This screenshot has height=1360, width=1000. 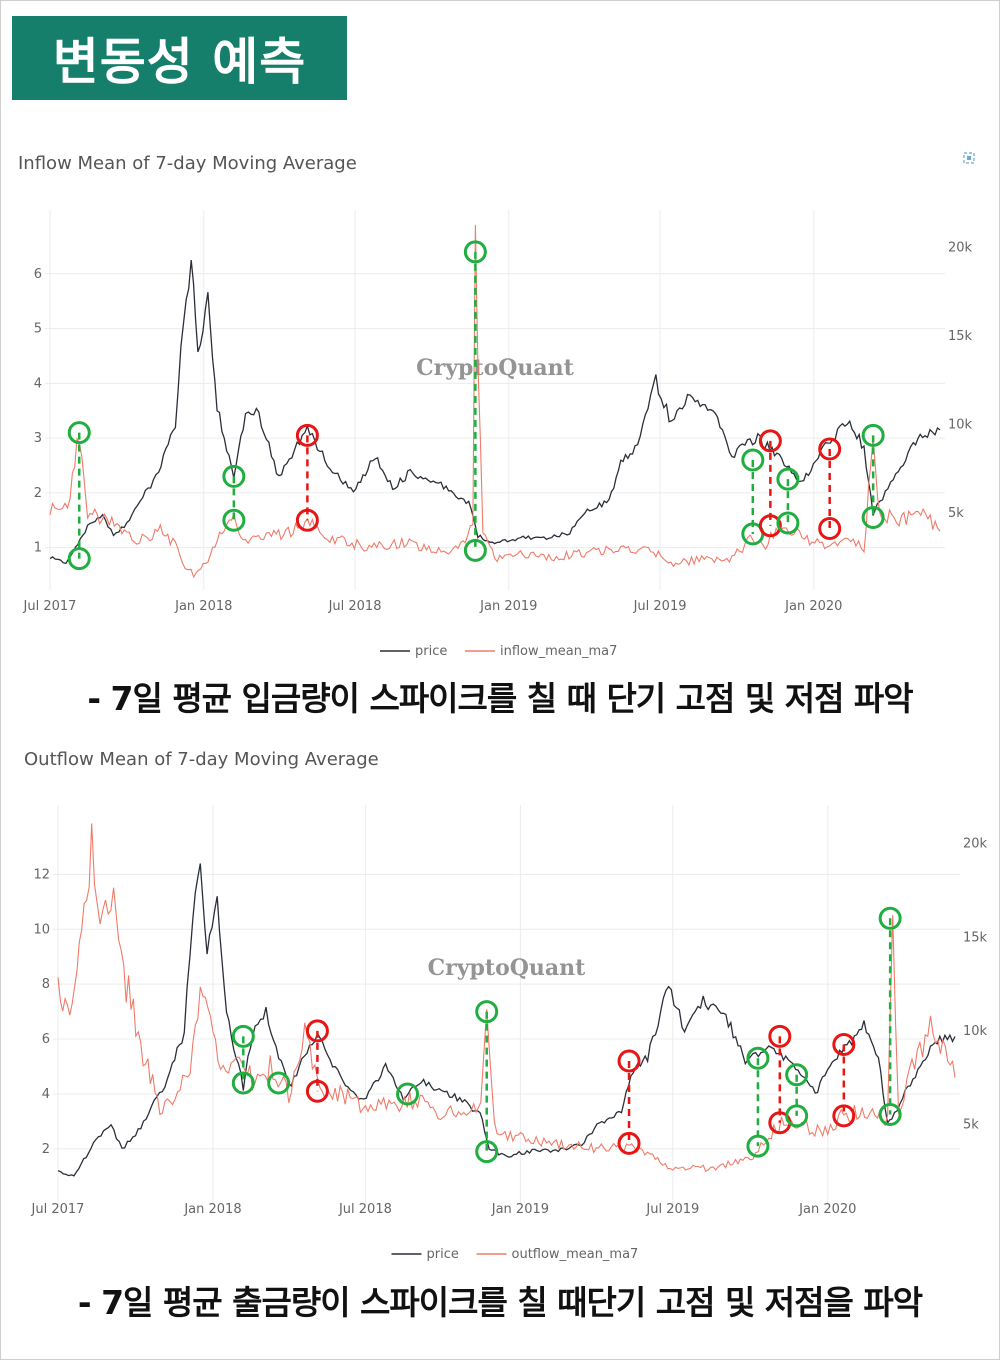 What do you see at coordinates (969, 158) in the screenshot?
I see `expand-icon` at bounding box center [969, 158].